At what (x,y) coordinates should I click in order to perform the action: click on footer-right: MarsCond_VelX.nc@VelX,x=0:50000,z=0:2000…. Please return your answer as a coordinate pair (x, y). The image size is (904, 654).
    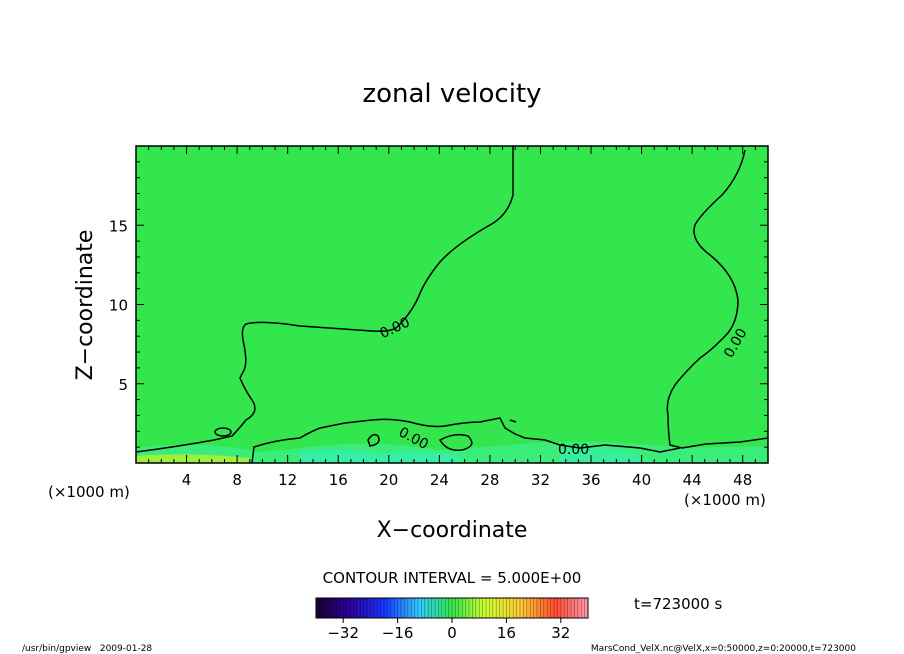
    Looking at the image, I should click on (723, 649).